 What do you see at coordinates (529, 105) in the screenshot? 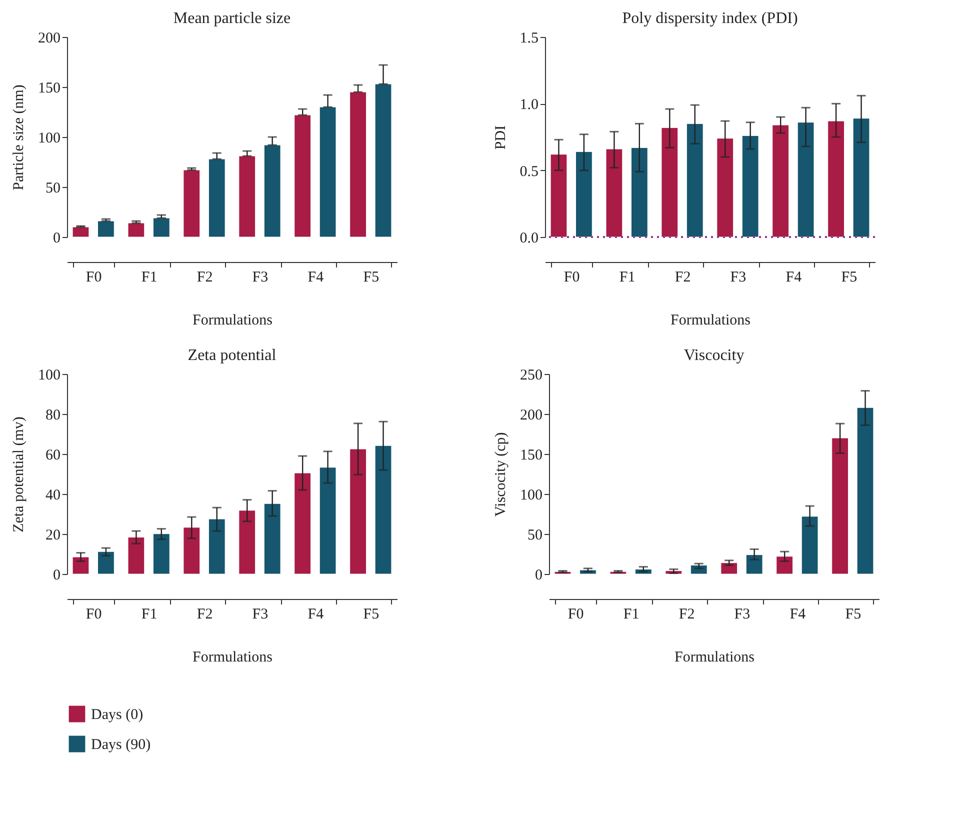
I see `y-tick-label: 1.0` at bounding box center [529, 105].